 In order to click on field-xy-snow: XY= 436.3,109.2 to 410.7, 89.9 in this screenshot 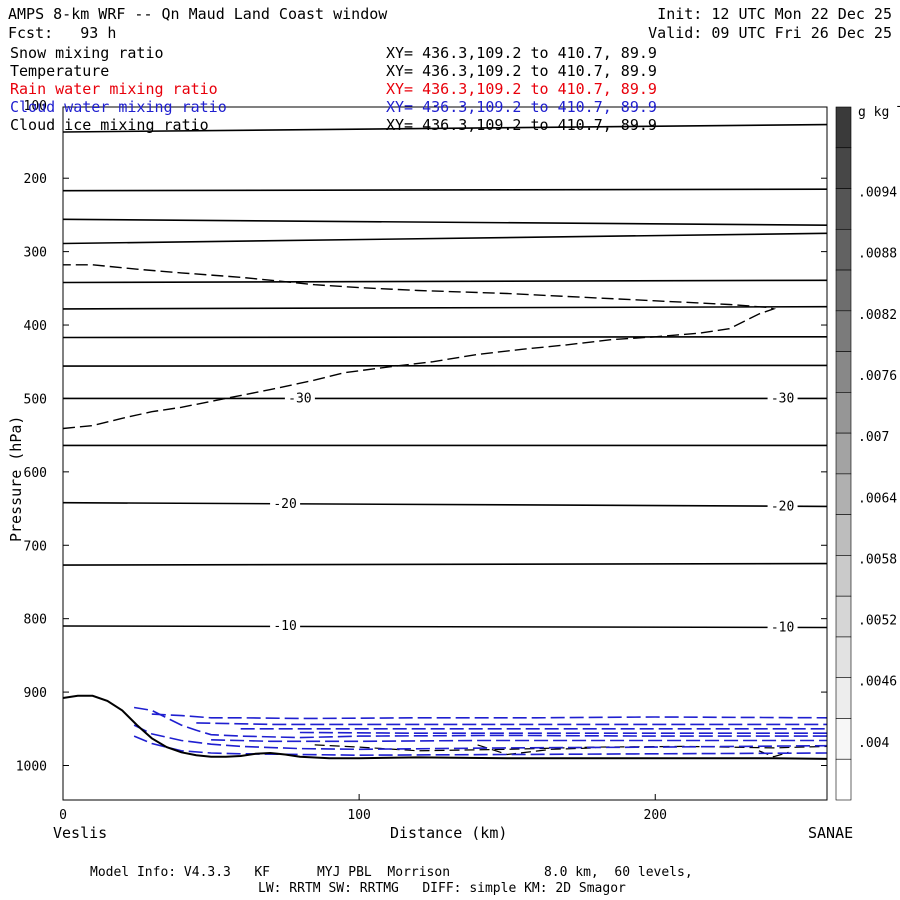, I will do `click(521, 53)`.